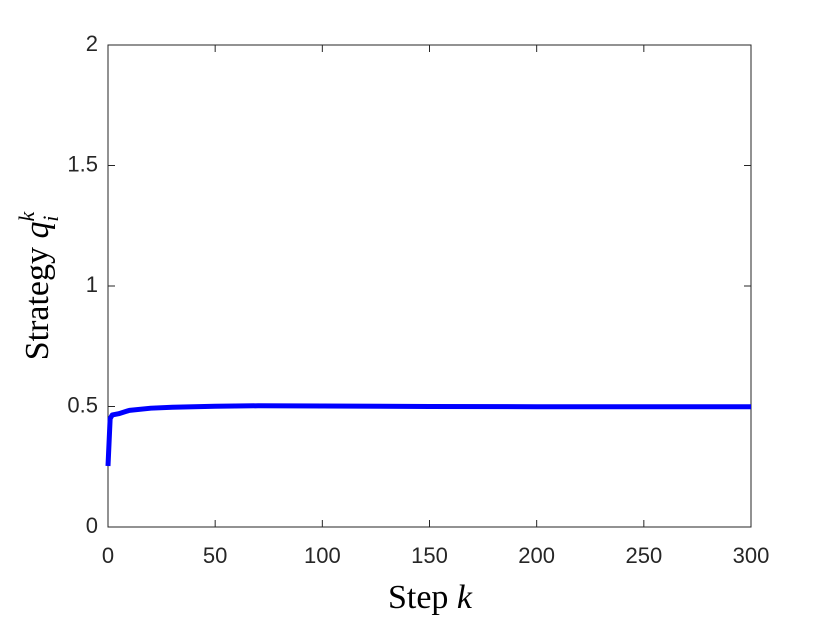 The image size is (830, 623). I want to click on y-tick-label: 0, so click(92, 525).